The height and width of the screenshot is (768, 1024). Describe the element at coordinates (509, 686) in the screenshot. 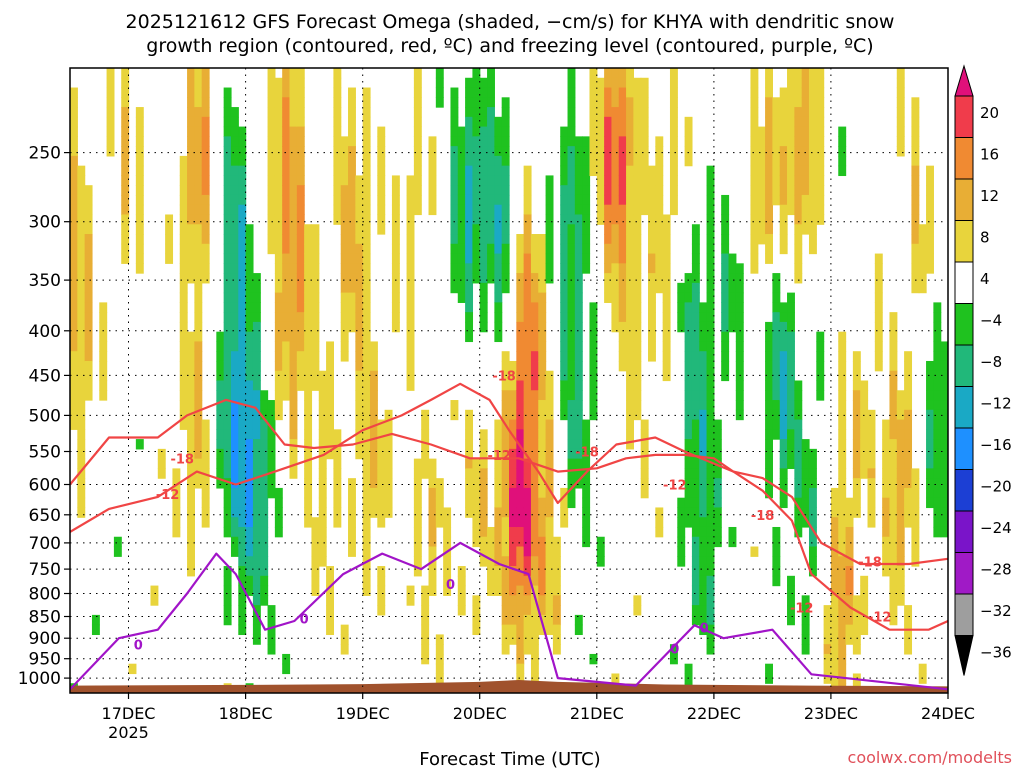

I see `terrain-fill` at that location.